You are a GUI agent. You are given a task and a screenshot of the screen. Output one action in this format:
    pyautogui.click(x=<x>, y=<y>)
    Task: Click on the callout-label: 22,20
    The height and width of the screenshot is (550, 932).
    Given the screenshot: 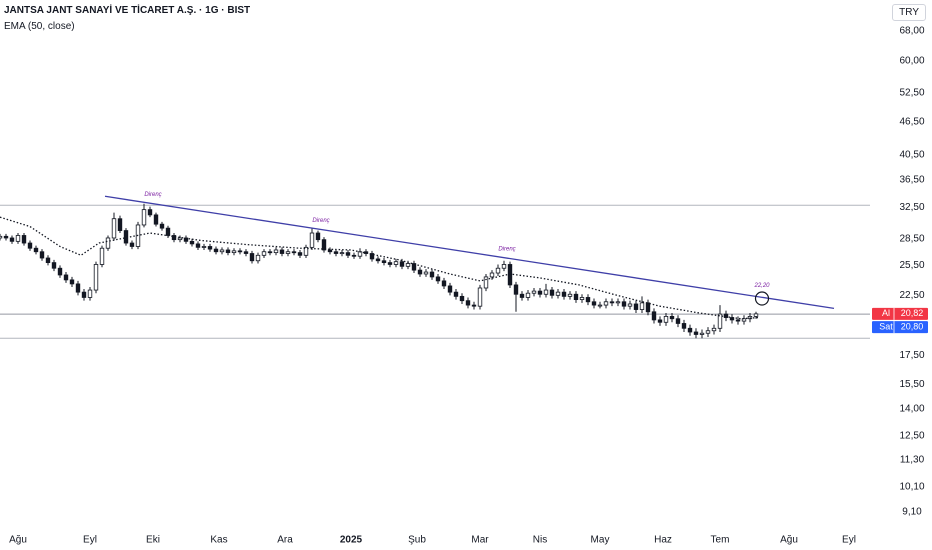 What is the action you would take?
    pyautogui.click(x=761, y=286)
    